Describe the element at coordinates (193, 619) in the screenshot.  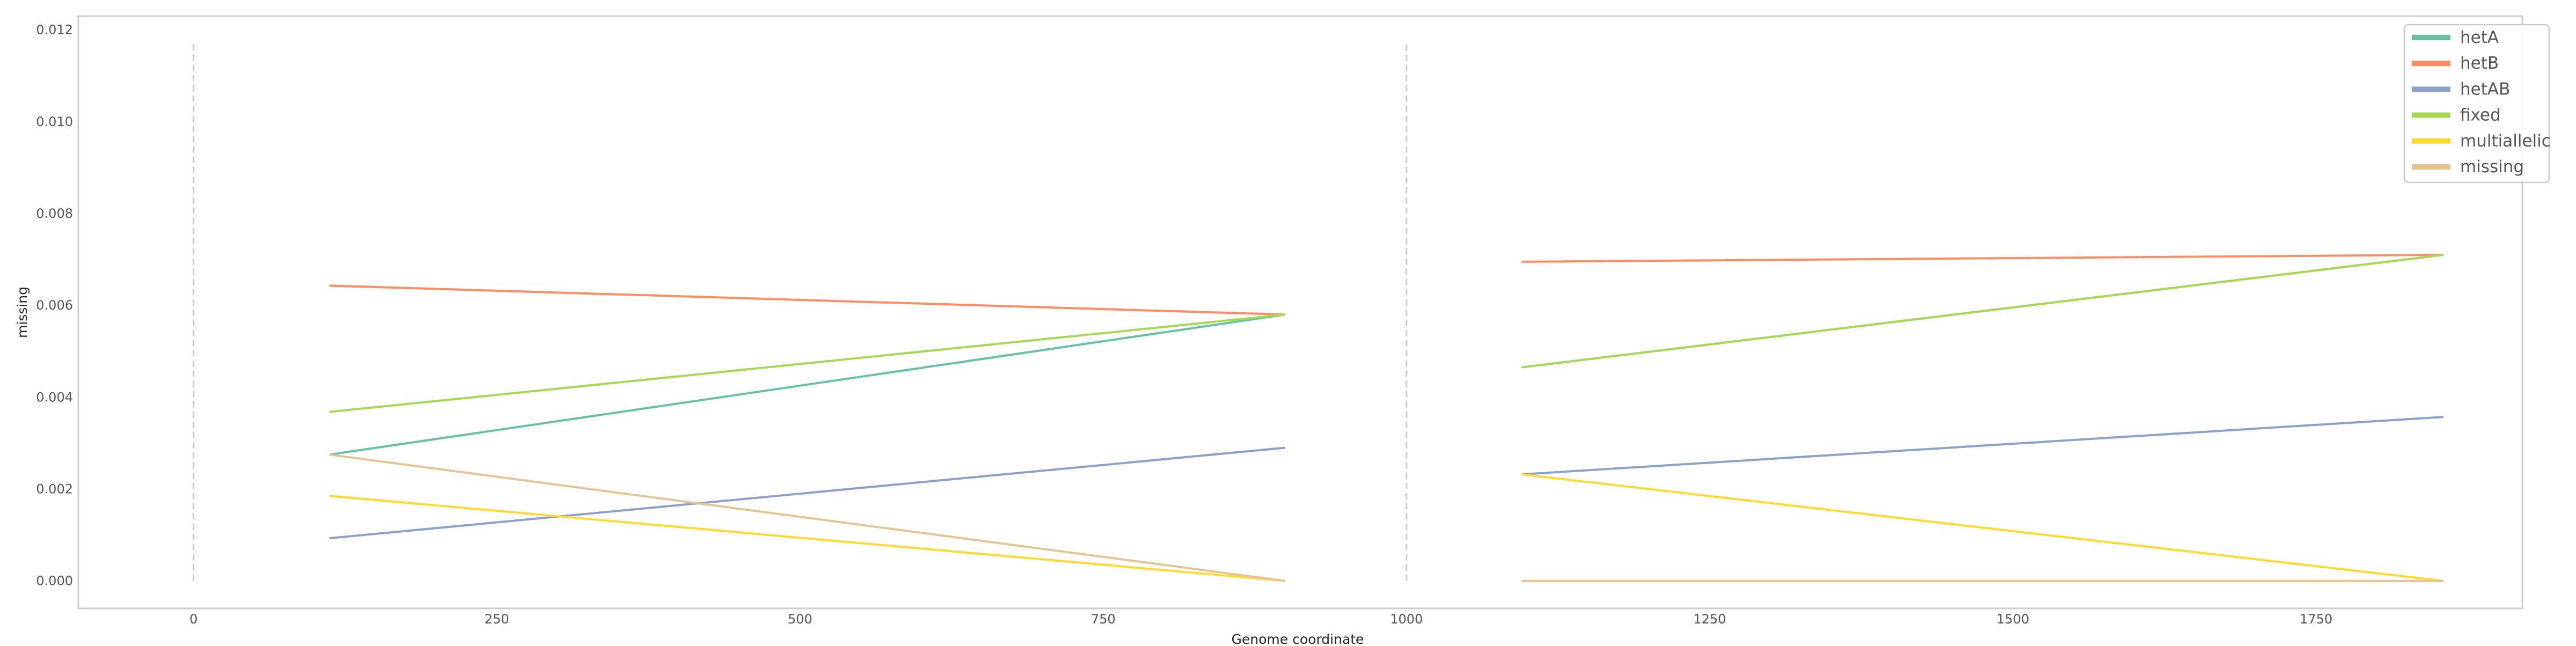
I see `x-tick-label: 0` at that location.